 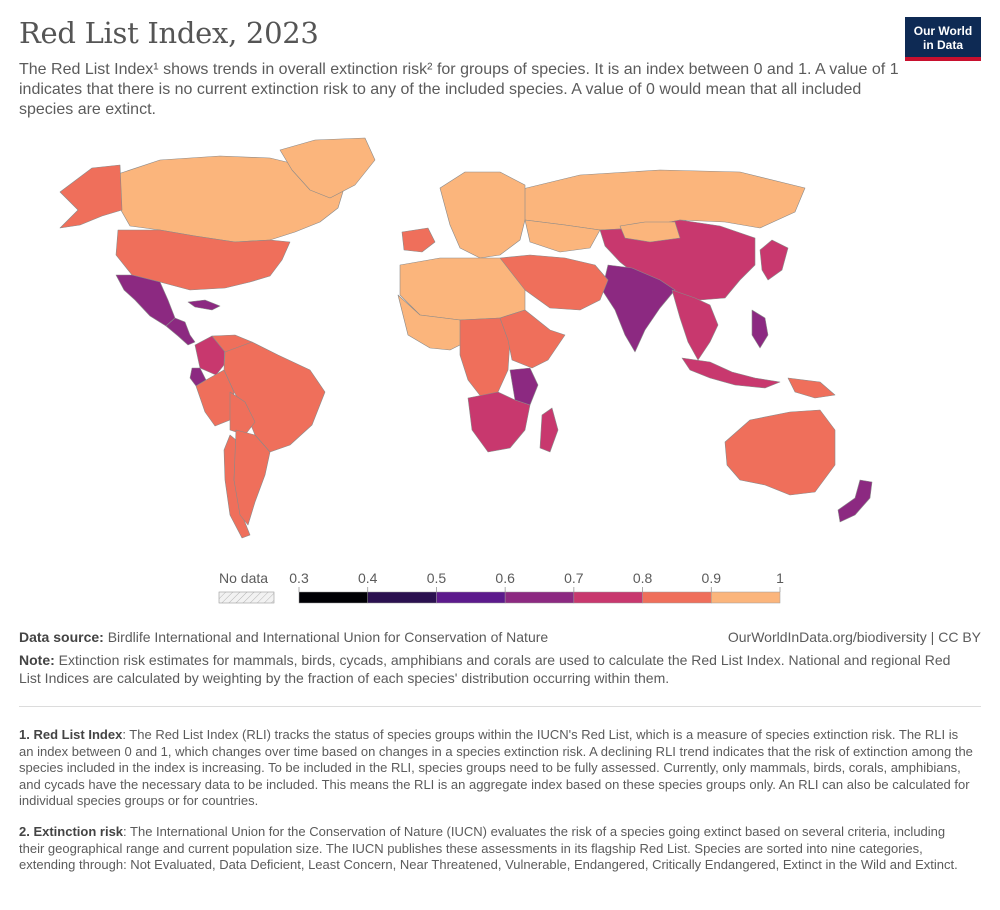 I want to click on region-philippines, so click(x=760, y=329).